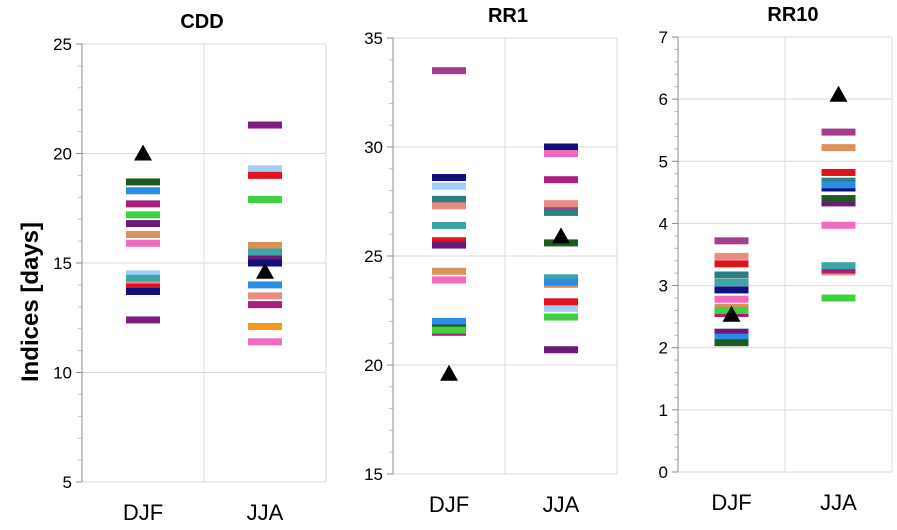 This screenshot has height=530, width=897. What do you see at coordinates (663, 472) in the screenshot?
I see `y-tick-label: 0` at bounding box center [663, 472].